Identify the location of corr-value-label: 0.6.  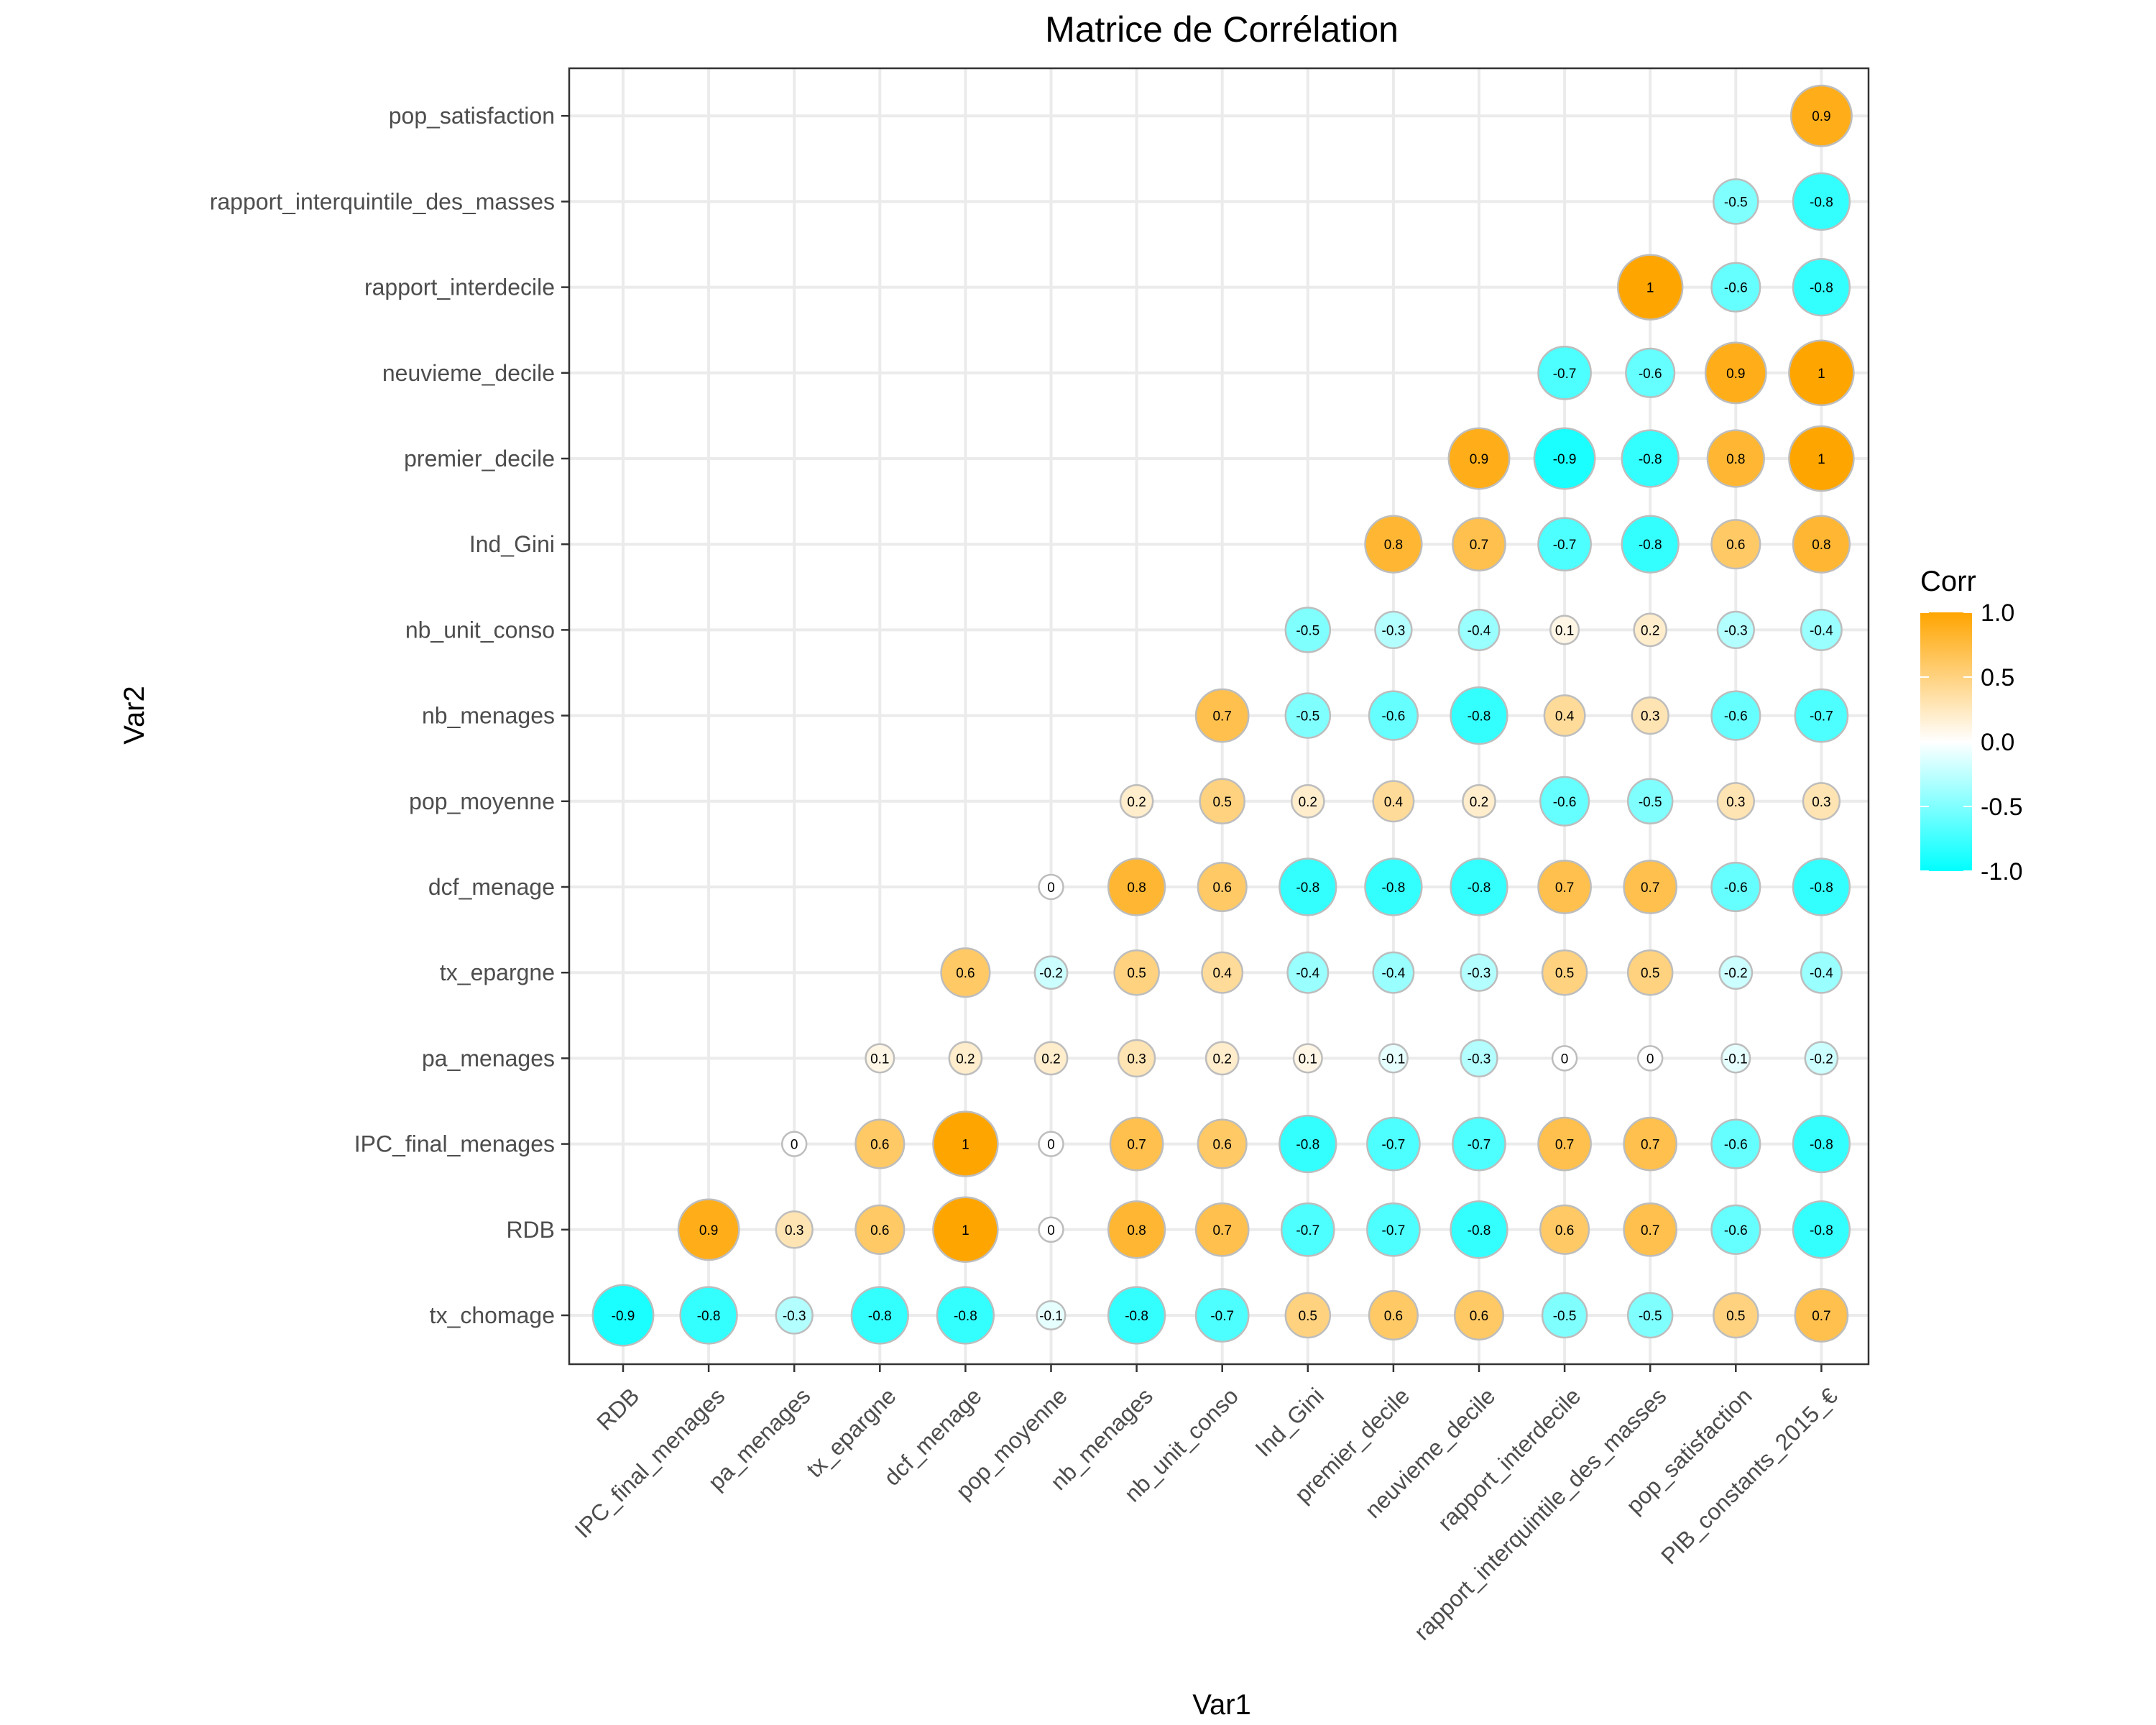
(1221, 1145).